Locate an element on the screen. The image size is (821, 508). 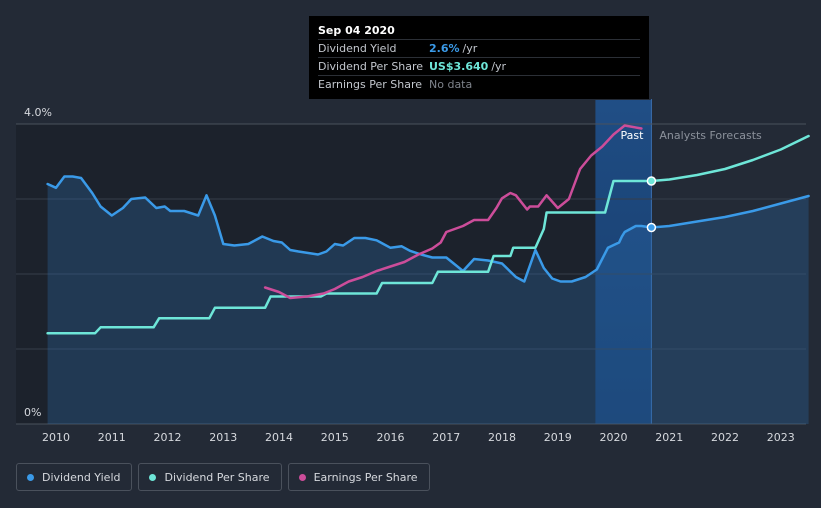
legend-label: Dividend Per Share is located at coordinates (217, 477).